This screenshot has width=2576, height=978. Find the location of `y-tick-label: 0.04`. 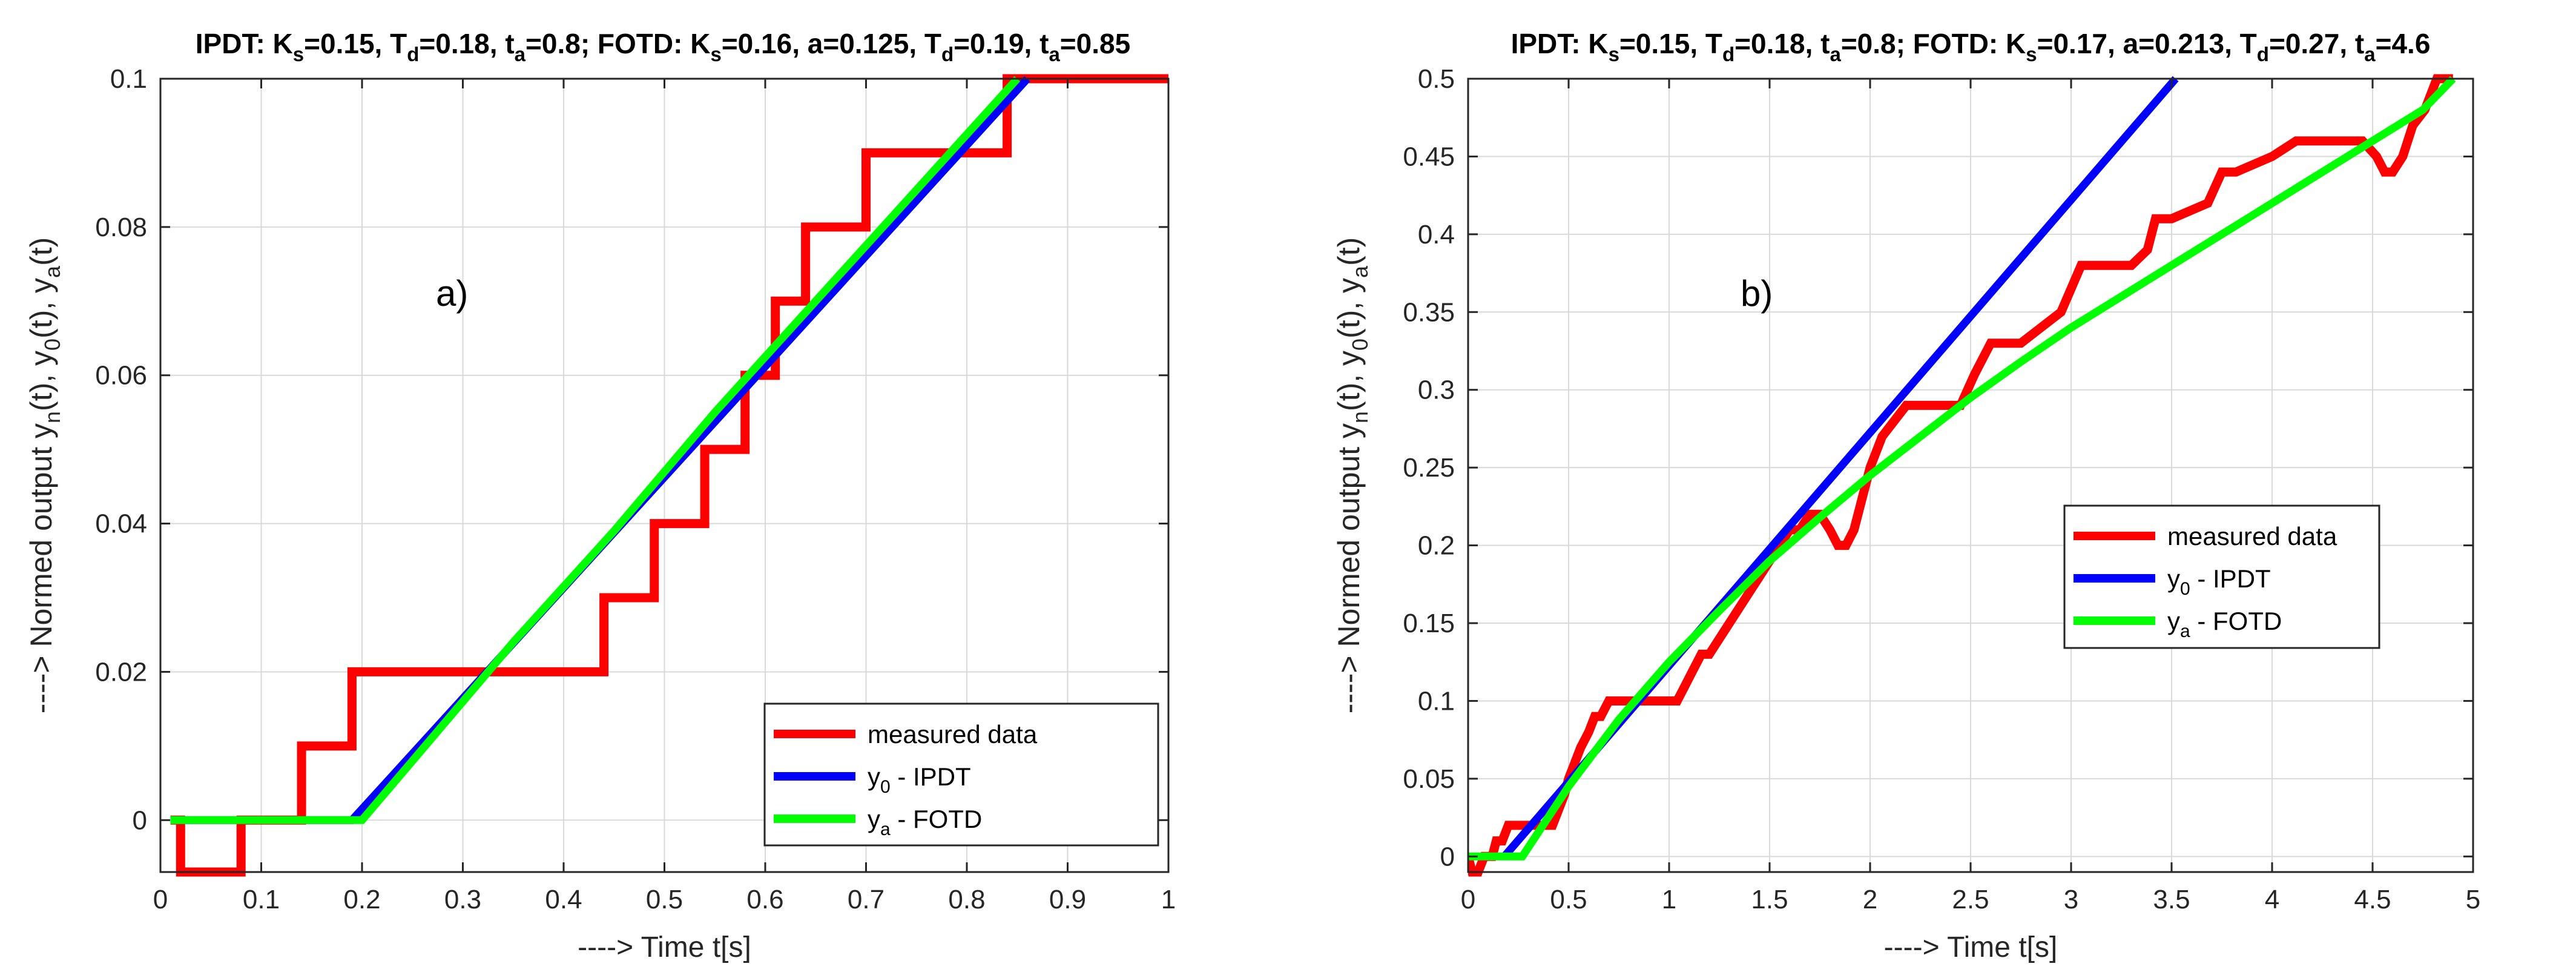

y-tick-label: 0.04 is located at coordinates (121, 524).